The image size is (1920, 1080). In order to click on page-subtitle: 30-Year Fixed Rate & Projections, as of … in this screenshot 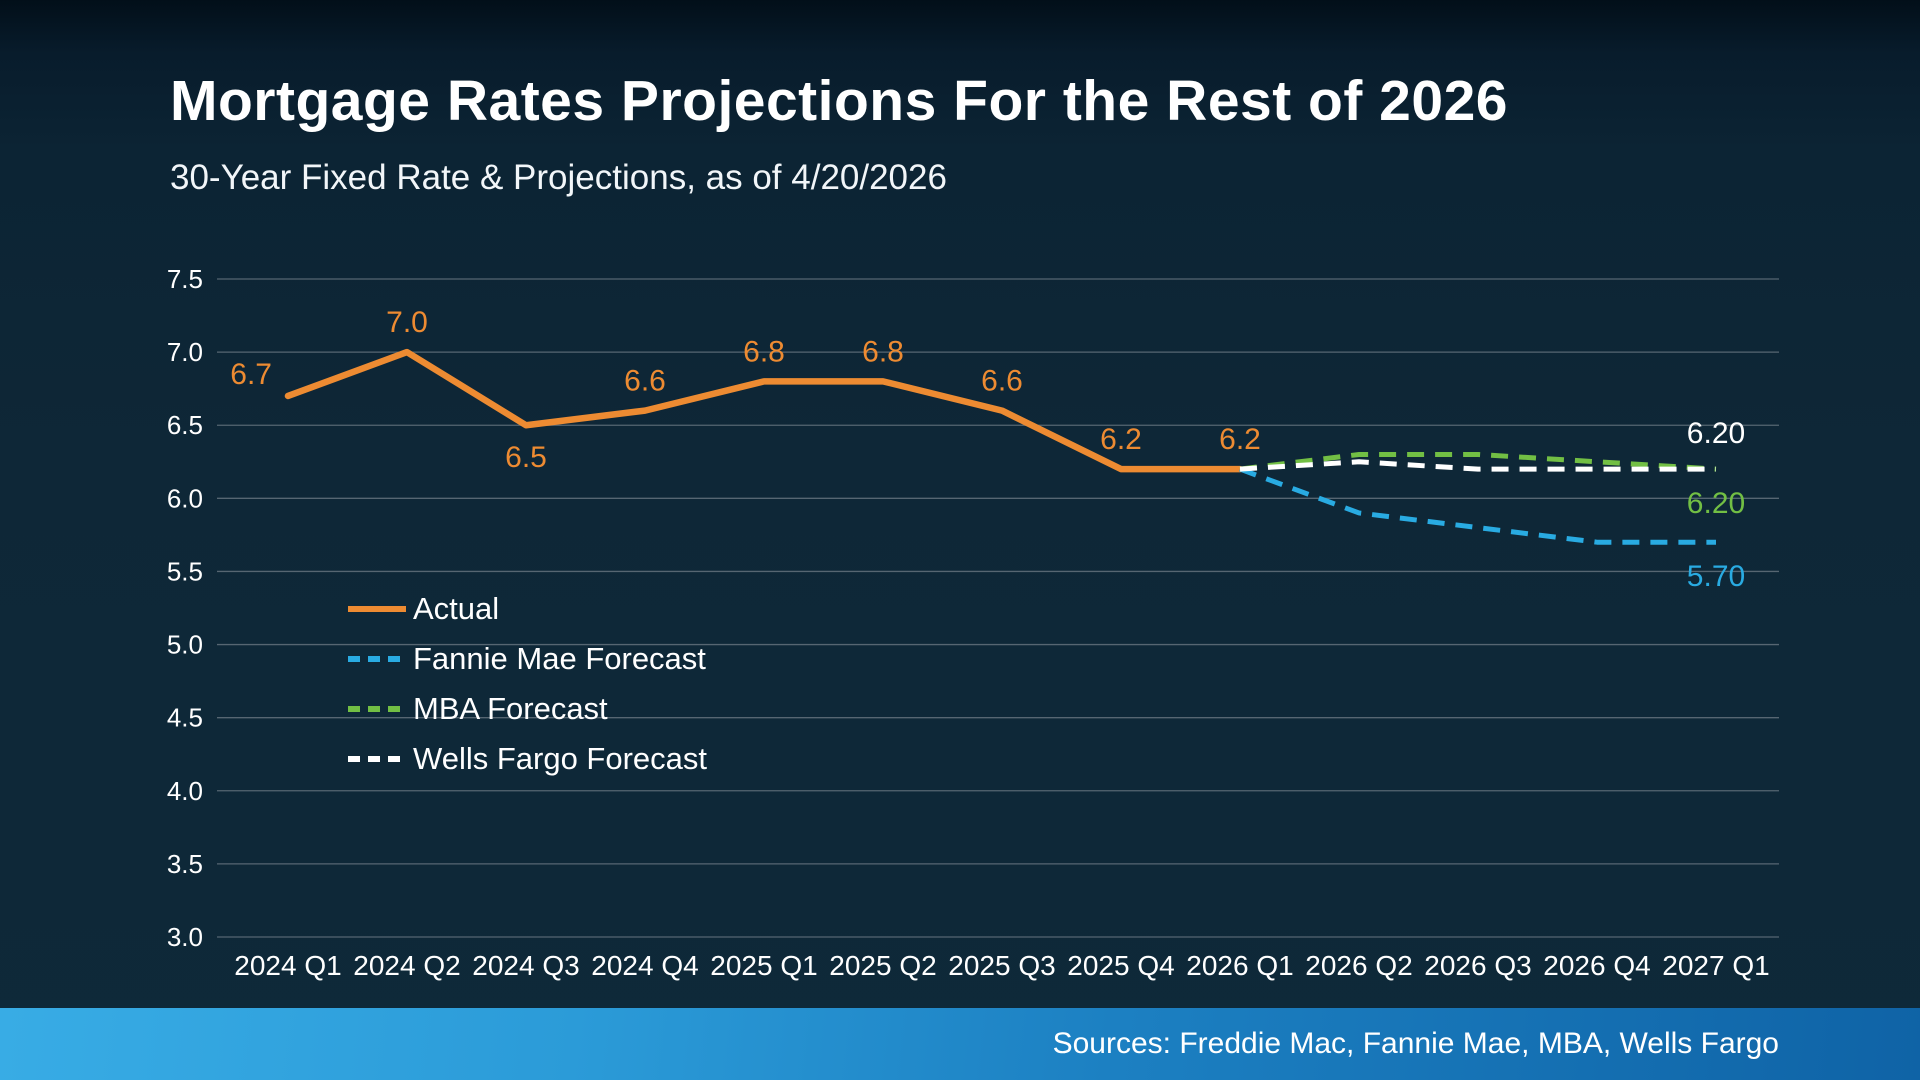, I will do `click(558, 177)`.